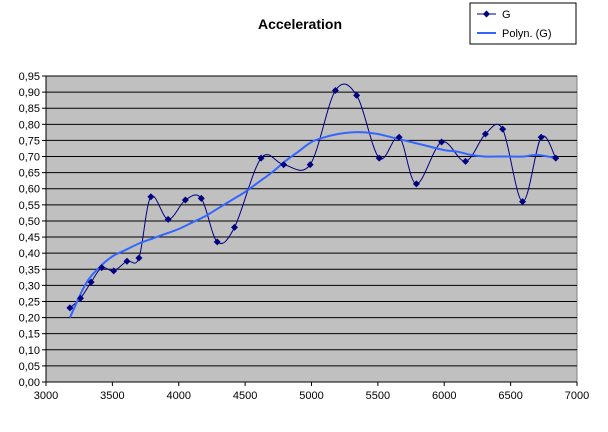 This screenshot has height=432, width=608. What do you see at coordinates (29, 286) in the screenshot?
I see `y-tick-label: 0,30` at bounding box center [29, 286].